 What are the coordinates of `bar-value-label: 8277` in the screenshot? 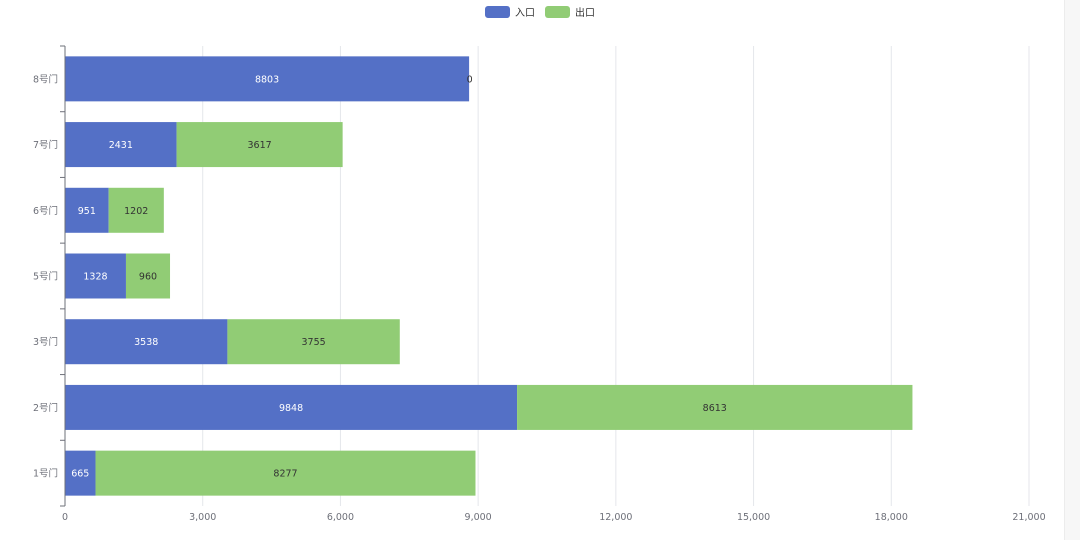 It's located at (285, 474).